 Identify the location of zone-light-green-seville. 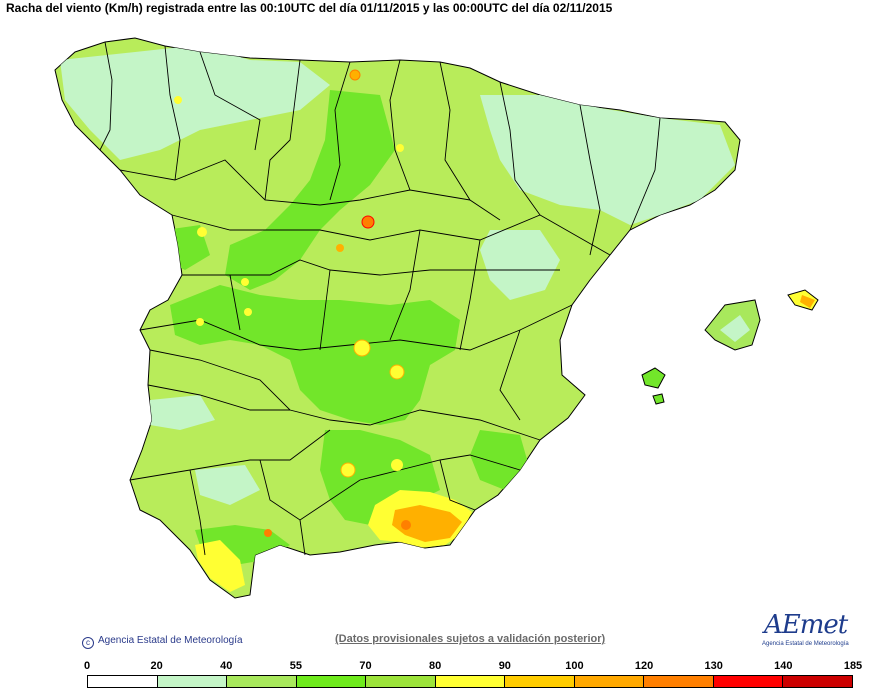
(227, 485).